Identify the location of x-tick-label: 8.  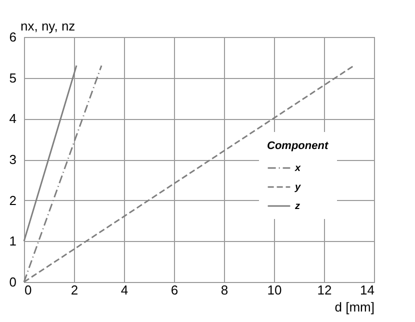
(224, 290).